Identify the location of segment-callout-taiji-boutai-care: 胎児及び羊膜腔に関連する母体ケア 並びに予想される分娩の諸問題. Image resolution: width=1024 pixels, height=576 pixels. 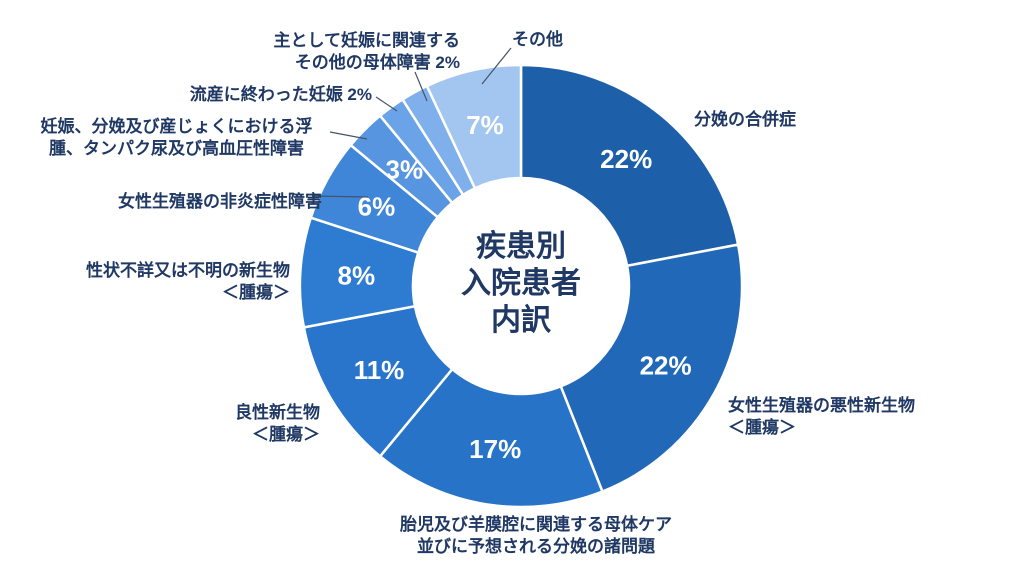
(536, 535).